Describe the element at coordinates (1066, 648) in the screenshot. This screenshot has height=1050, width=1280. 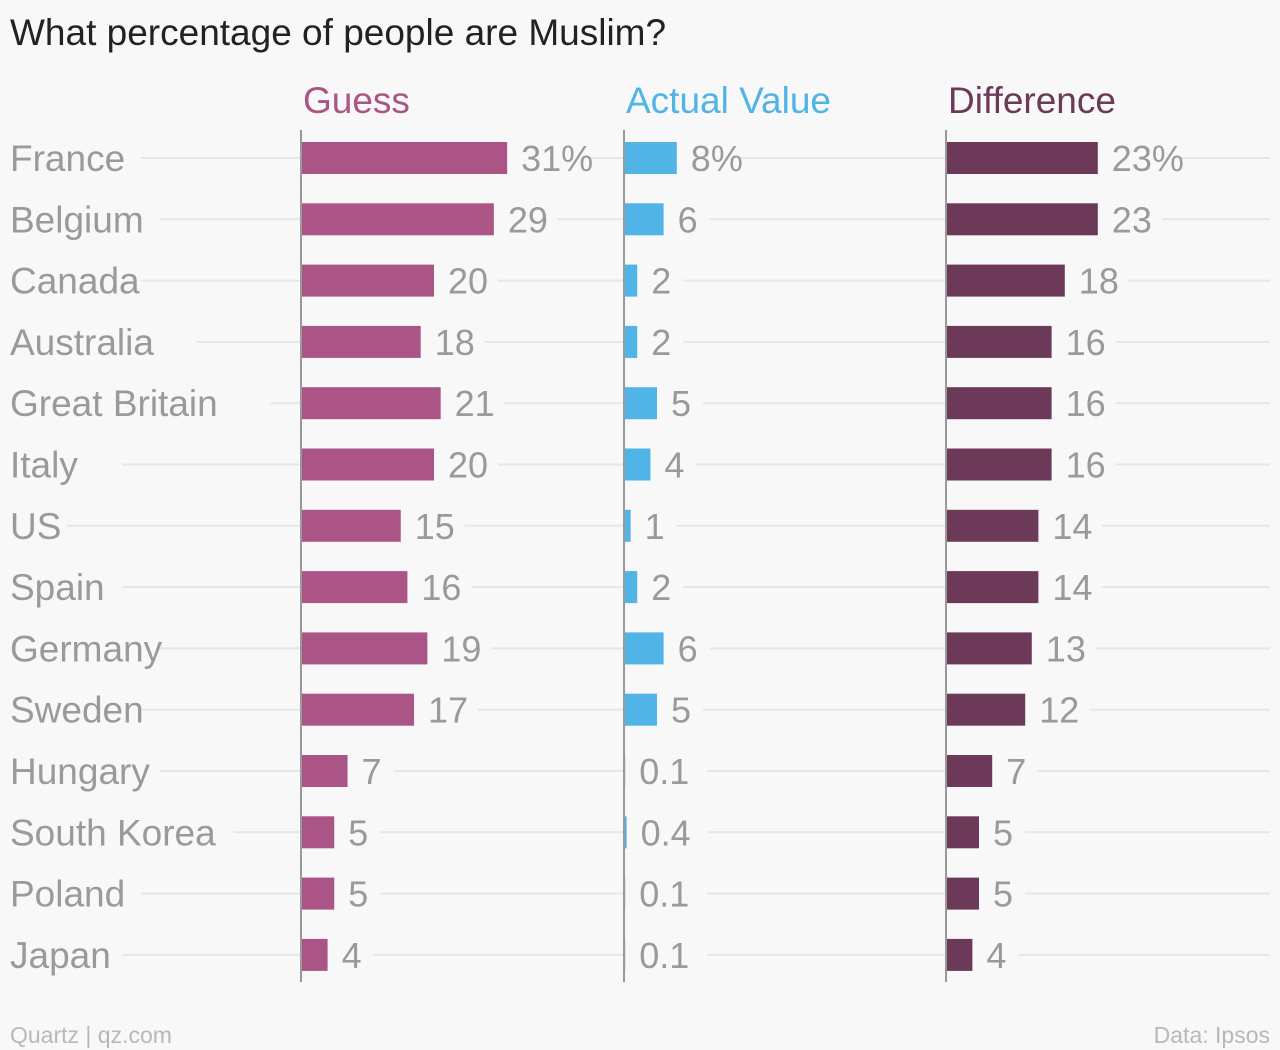
I see `difference-value-label: 13` at that location.